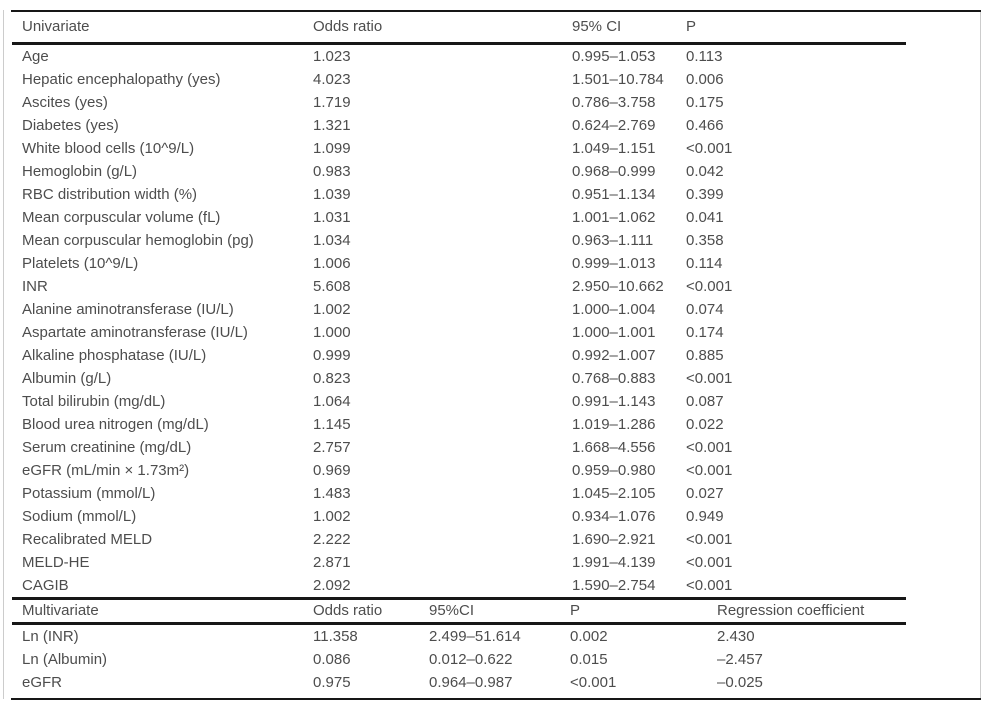 The width and height of the screenshot is (992, 710). I want to click on p-value-cell: 0.006, so click(705, 79).